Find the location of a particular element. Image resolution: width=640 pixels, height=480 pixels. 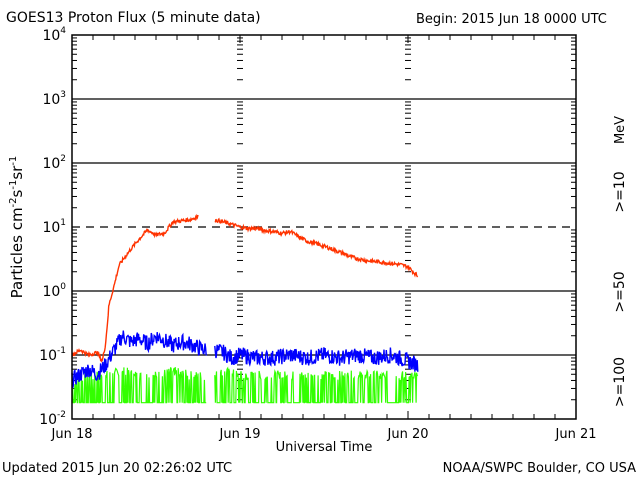

y-tick-exponent: 2 is located at coordinates (63, 159).